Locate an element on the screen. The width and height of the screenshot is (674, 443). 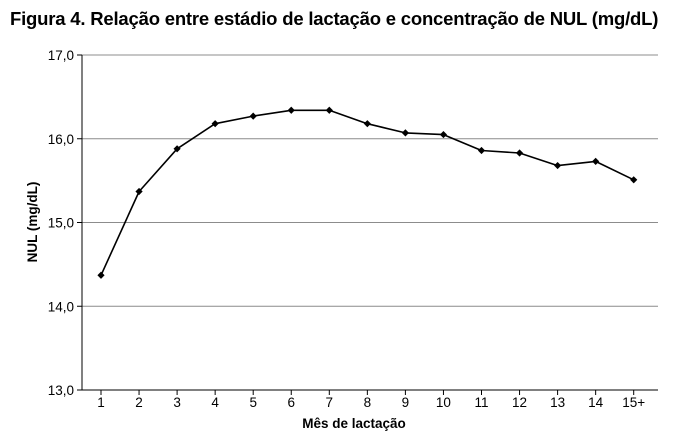
x-axis-title: Mês de lactação is located at coordinates (354, 423).